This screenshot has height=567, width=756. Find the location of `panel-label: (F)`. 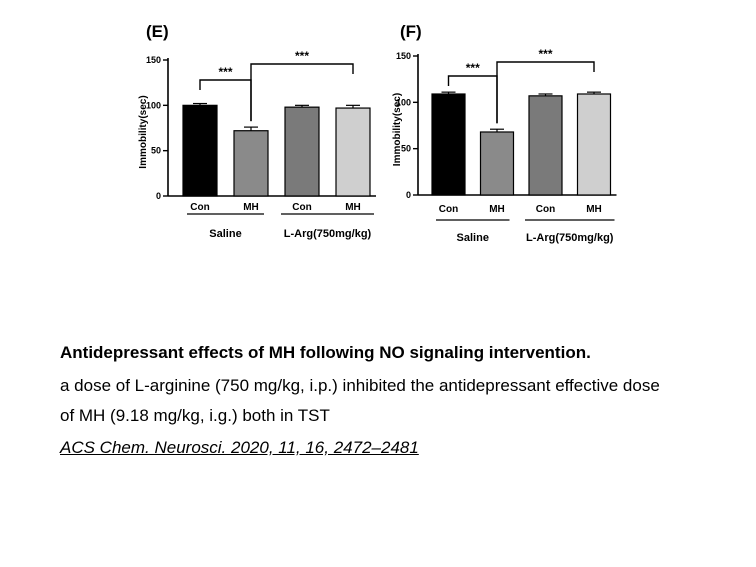

panel-label: (F) is located at coordinates (411, 31).